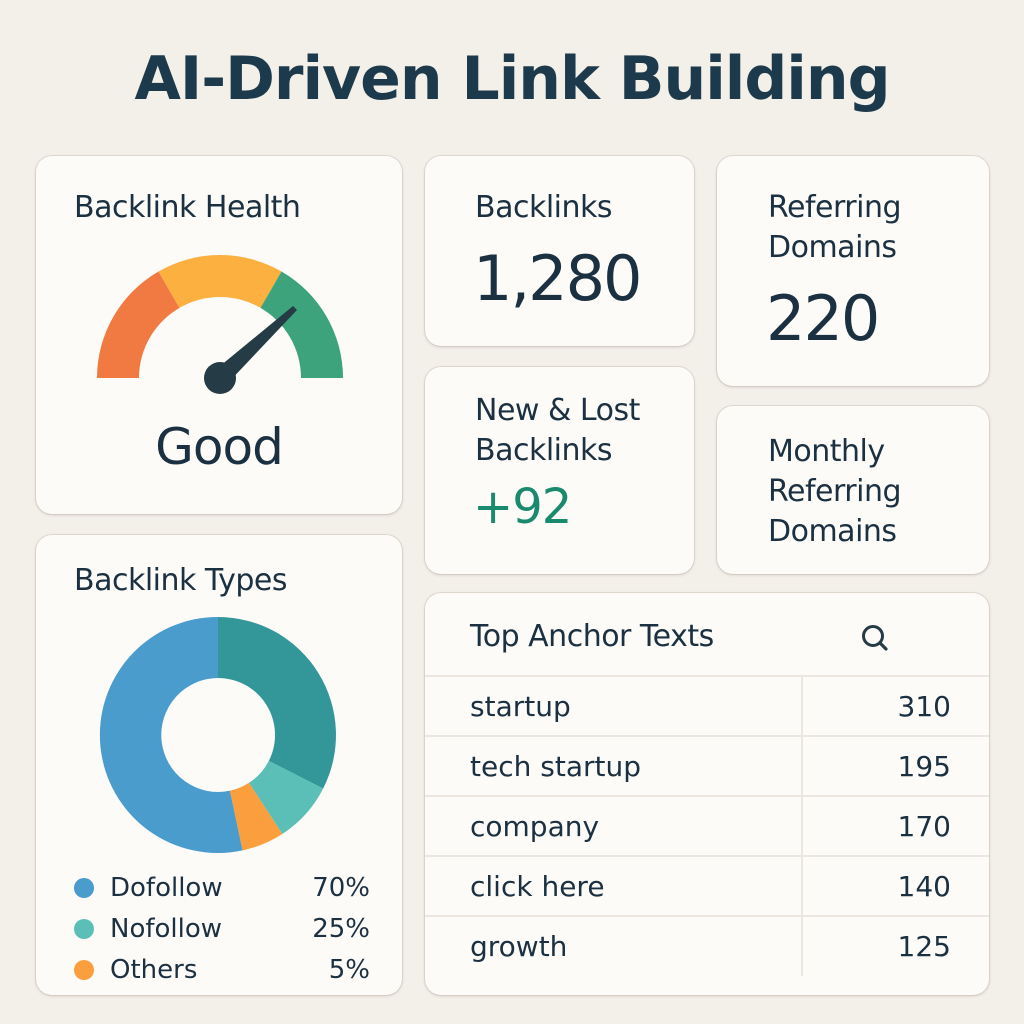 This screenshot has height=1024, width=1024. I want to click on legend-value: 70%, so click(341, 887).